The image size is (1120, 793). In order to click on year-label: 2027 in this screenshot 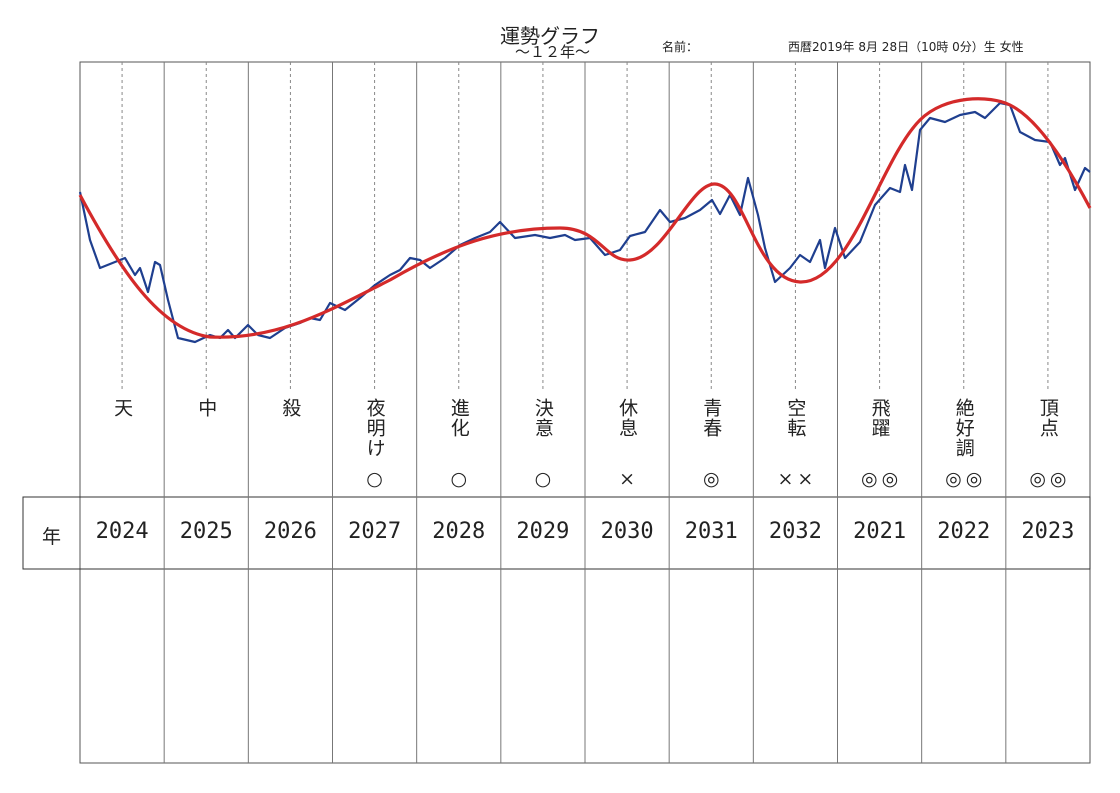, I will do `click(375, 531)`.